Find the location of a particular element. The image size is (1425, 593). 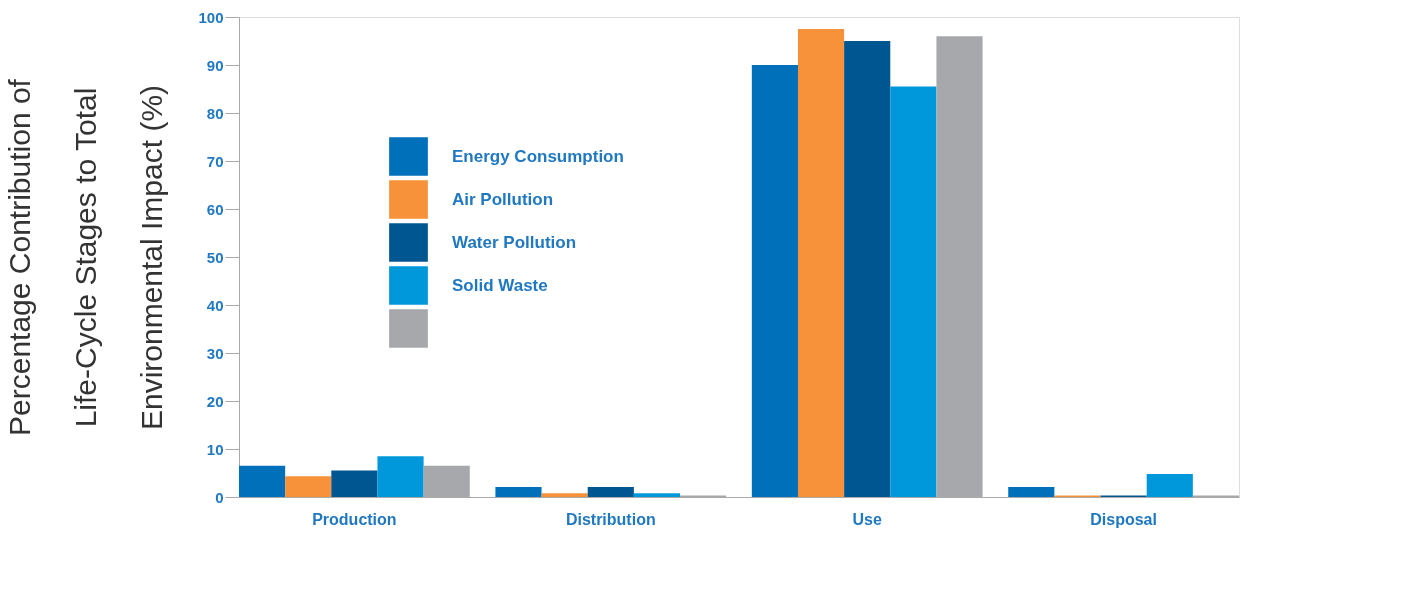

y-tick-label: 50 is located at coordinates (215, 257).